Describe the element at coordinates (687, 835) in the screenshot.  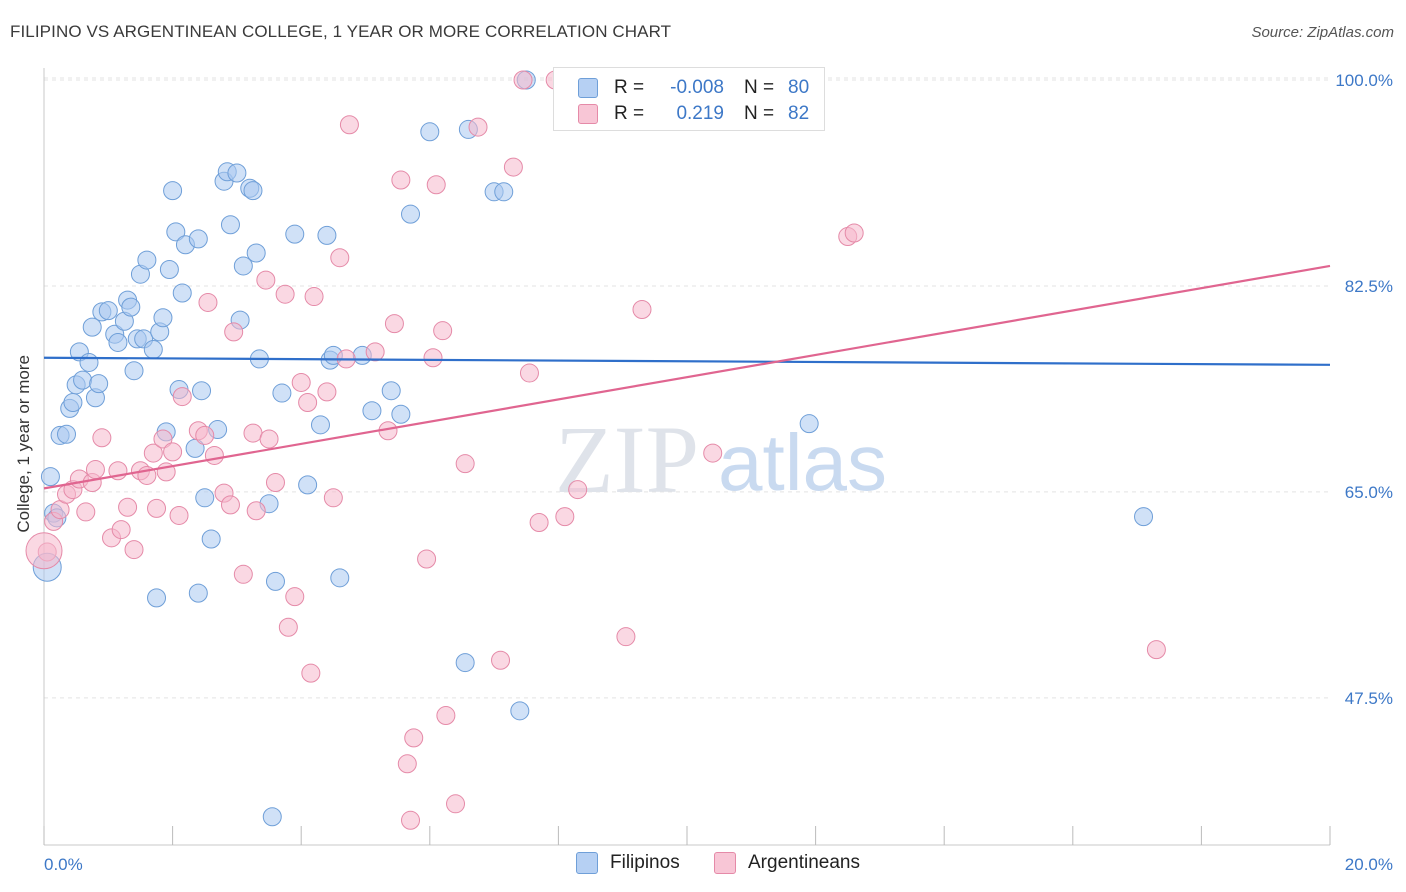
I see `x-tick-marks` at that location.